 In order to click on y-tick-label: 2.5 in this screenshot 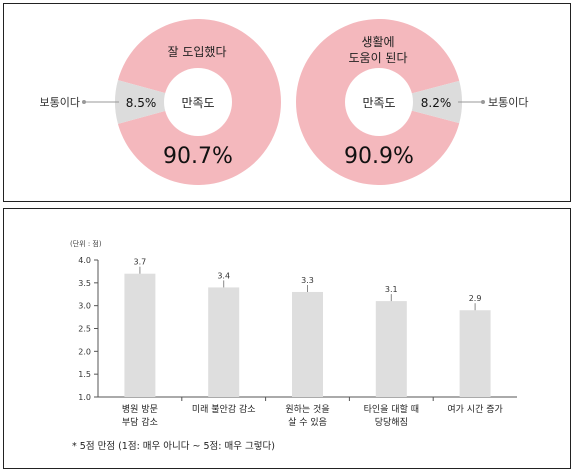, I will do `click(84, 329)`.